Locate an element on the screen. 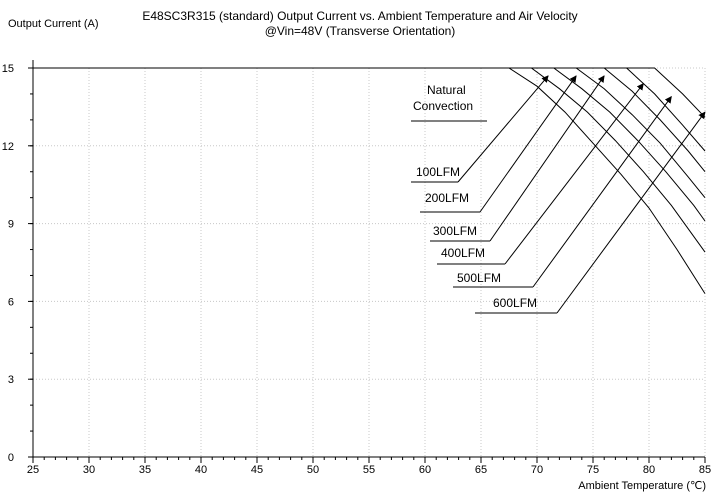 This screenshot has width=716, height=494. y-tick-label: 12 is located at coordinates (8, 147).